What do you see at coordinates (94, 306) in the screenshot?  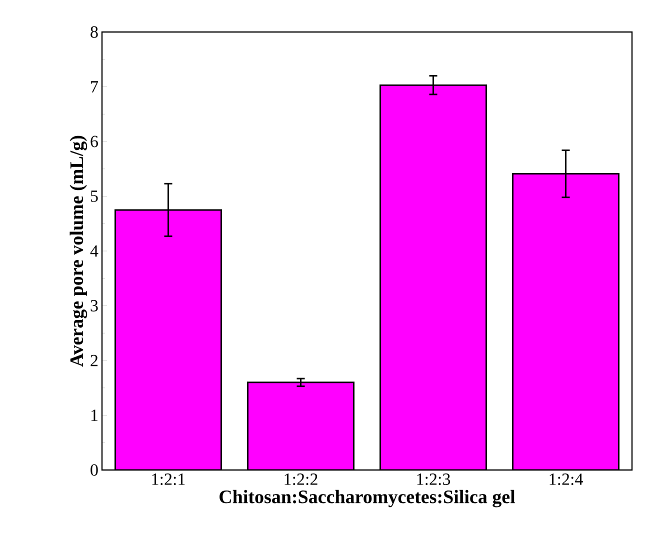 I see `y-tick-label: 3` at bounding box center [94, 306].